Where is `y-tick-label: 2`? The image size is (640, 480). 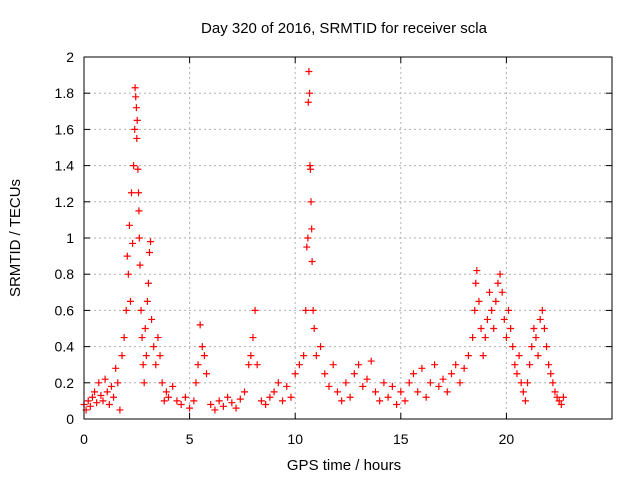
y-tick-label: 2 is located at coordinates (70, 57).